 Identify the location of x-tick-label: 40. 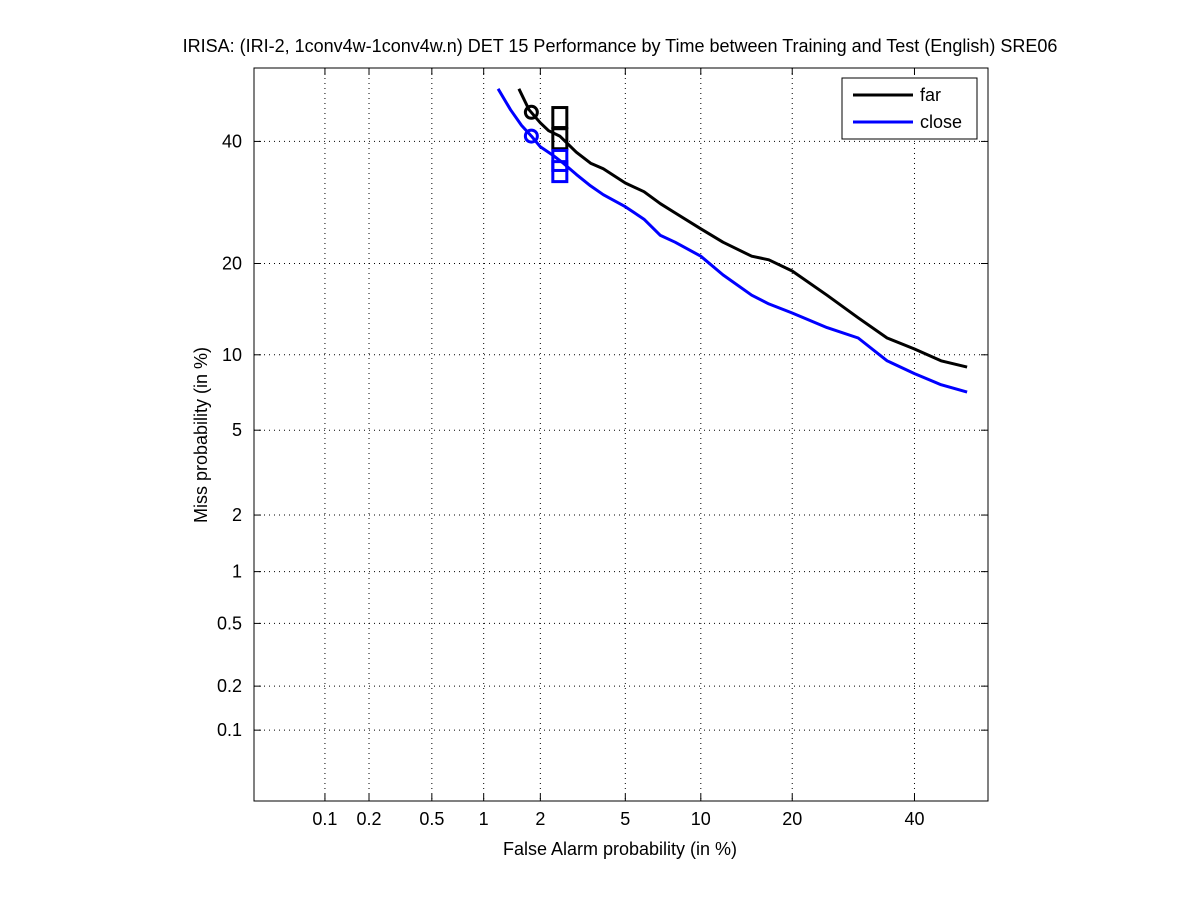
(914, 819).